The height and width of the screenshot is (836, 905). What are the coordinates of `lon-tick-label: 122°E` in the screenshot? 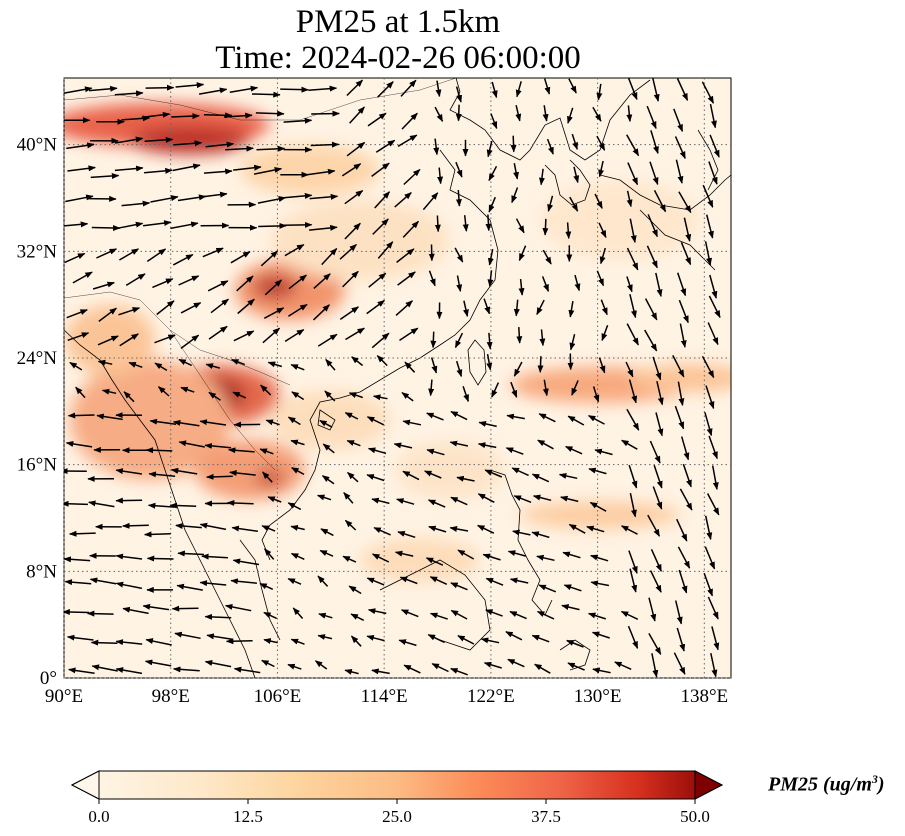 It's located at (491, 696).